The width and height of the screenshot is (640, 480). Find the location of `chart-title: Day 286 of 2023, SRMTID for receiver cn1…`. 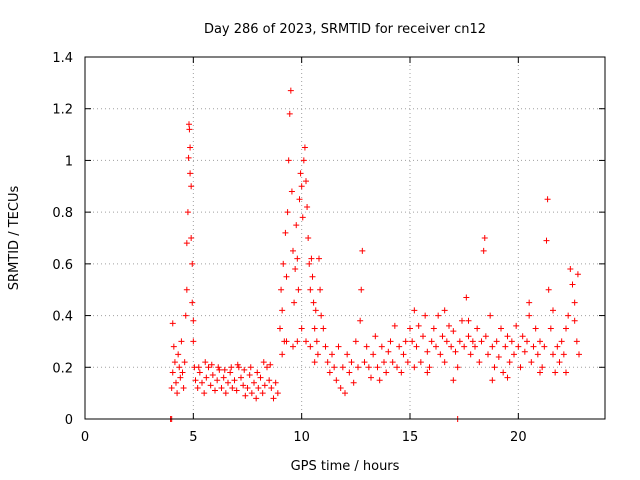

chart-title: Day 286 of 2023, SRMTID for receiver cn1… is located at coordinates (345, 29).